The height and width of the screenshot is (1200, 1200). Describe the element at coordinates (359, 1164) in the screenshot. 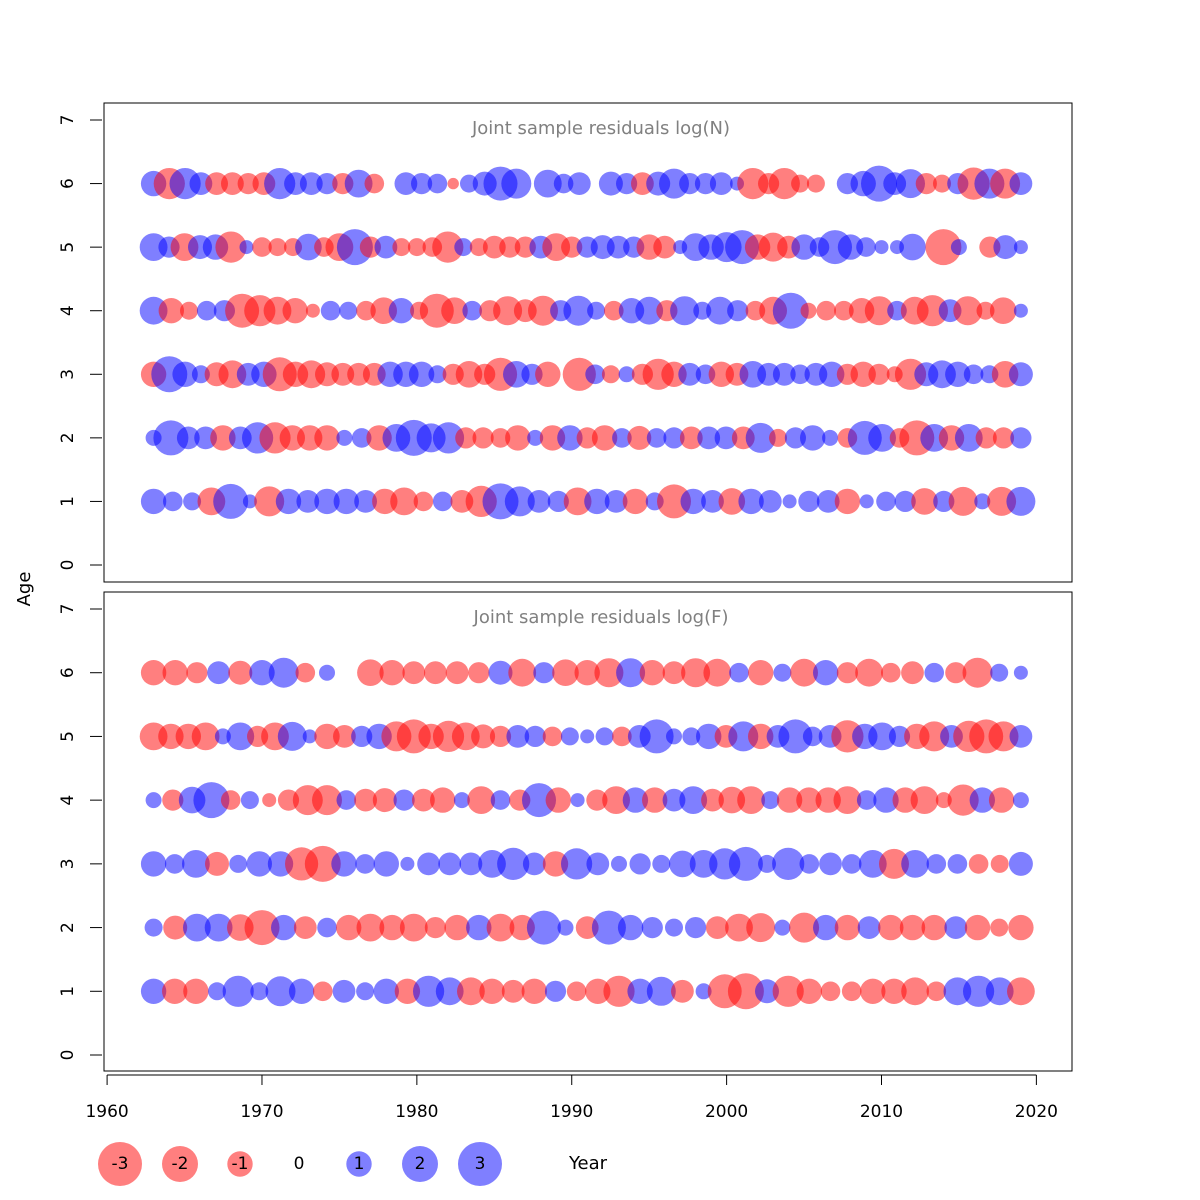

I see `legend-label: 1` at that location.